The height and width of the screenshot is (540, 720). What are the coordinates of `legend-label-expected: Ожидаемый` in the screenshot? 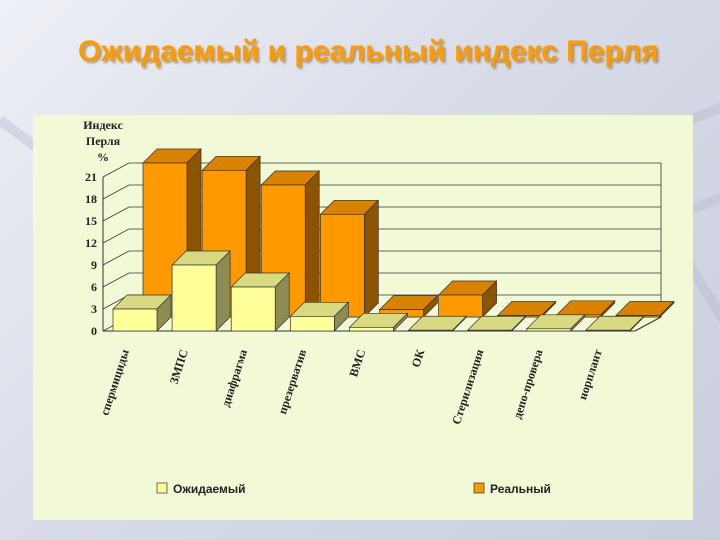 It's located at (209, 489).